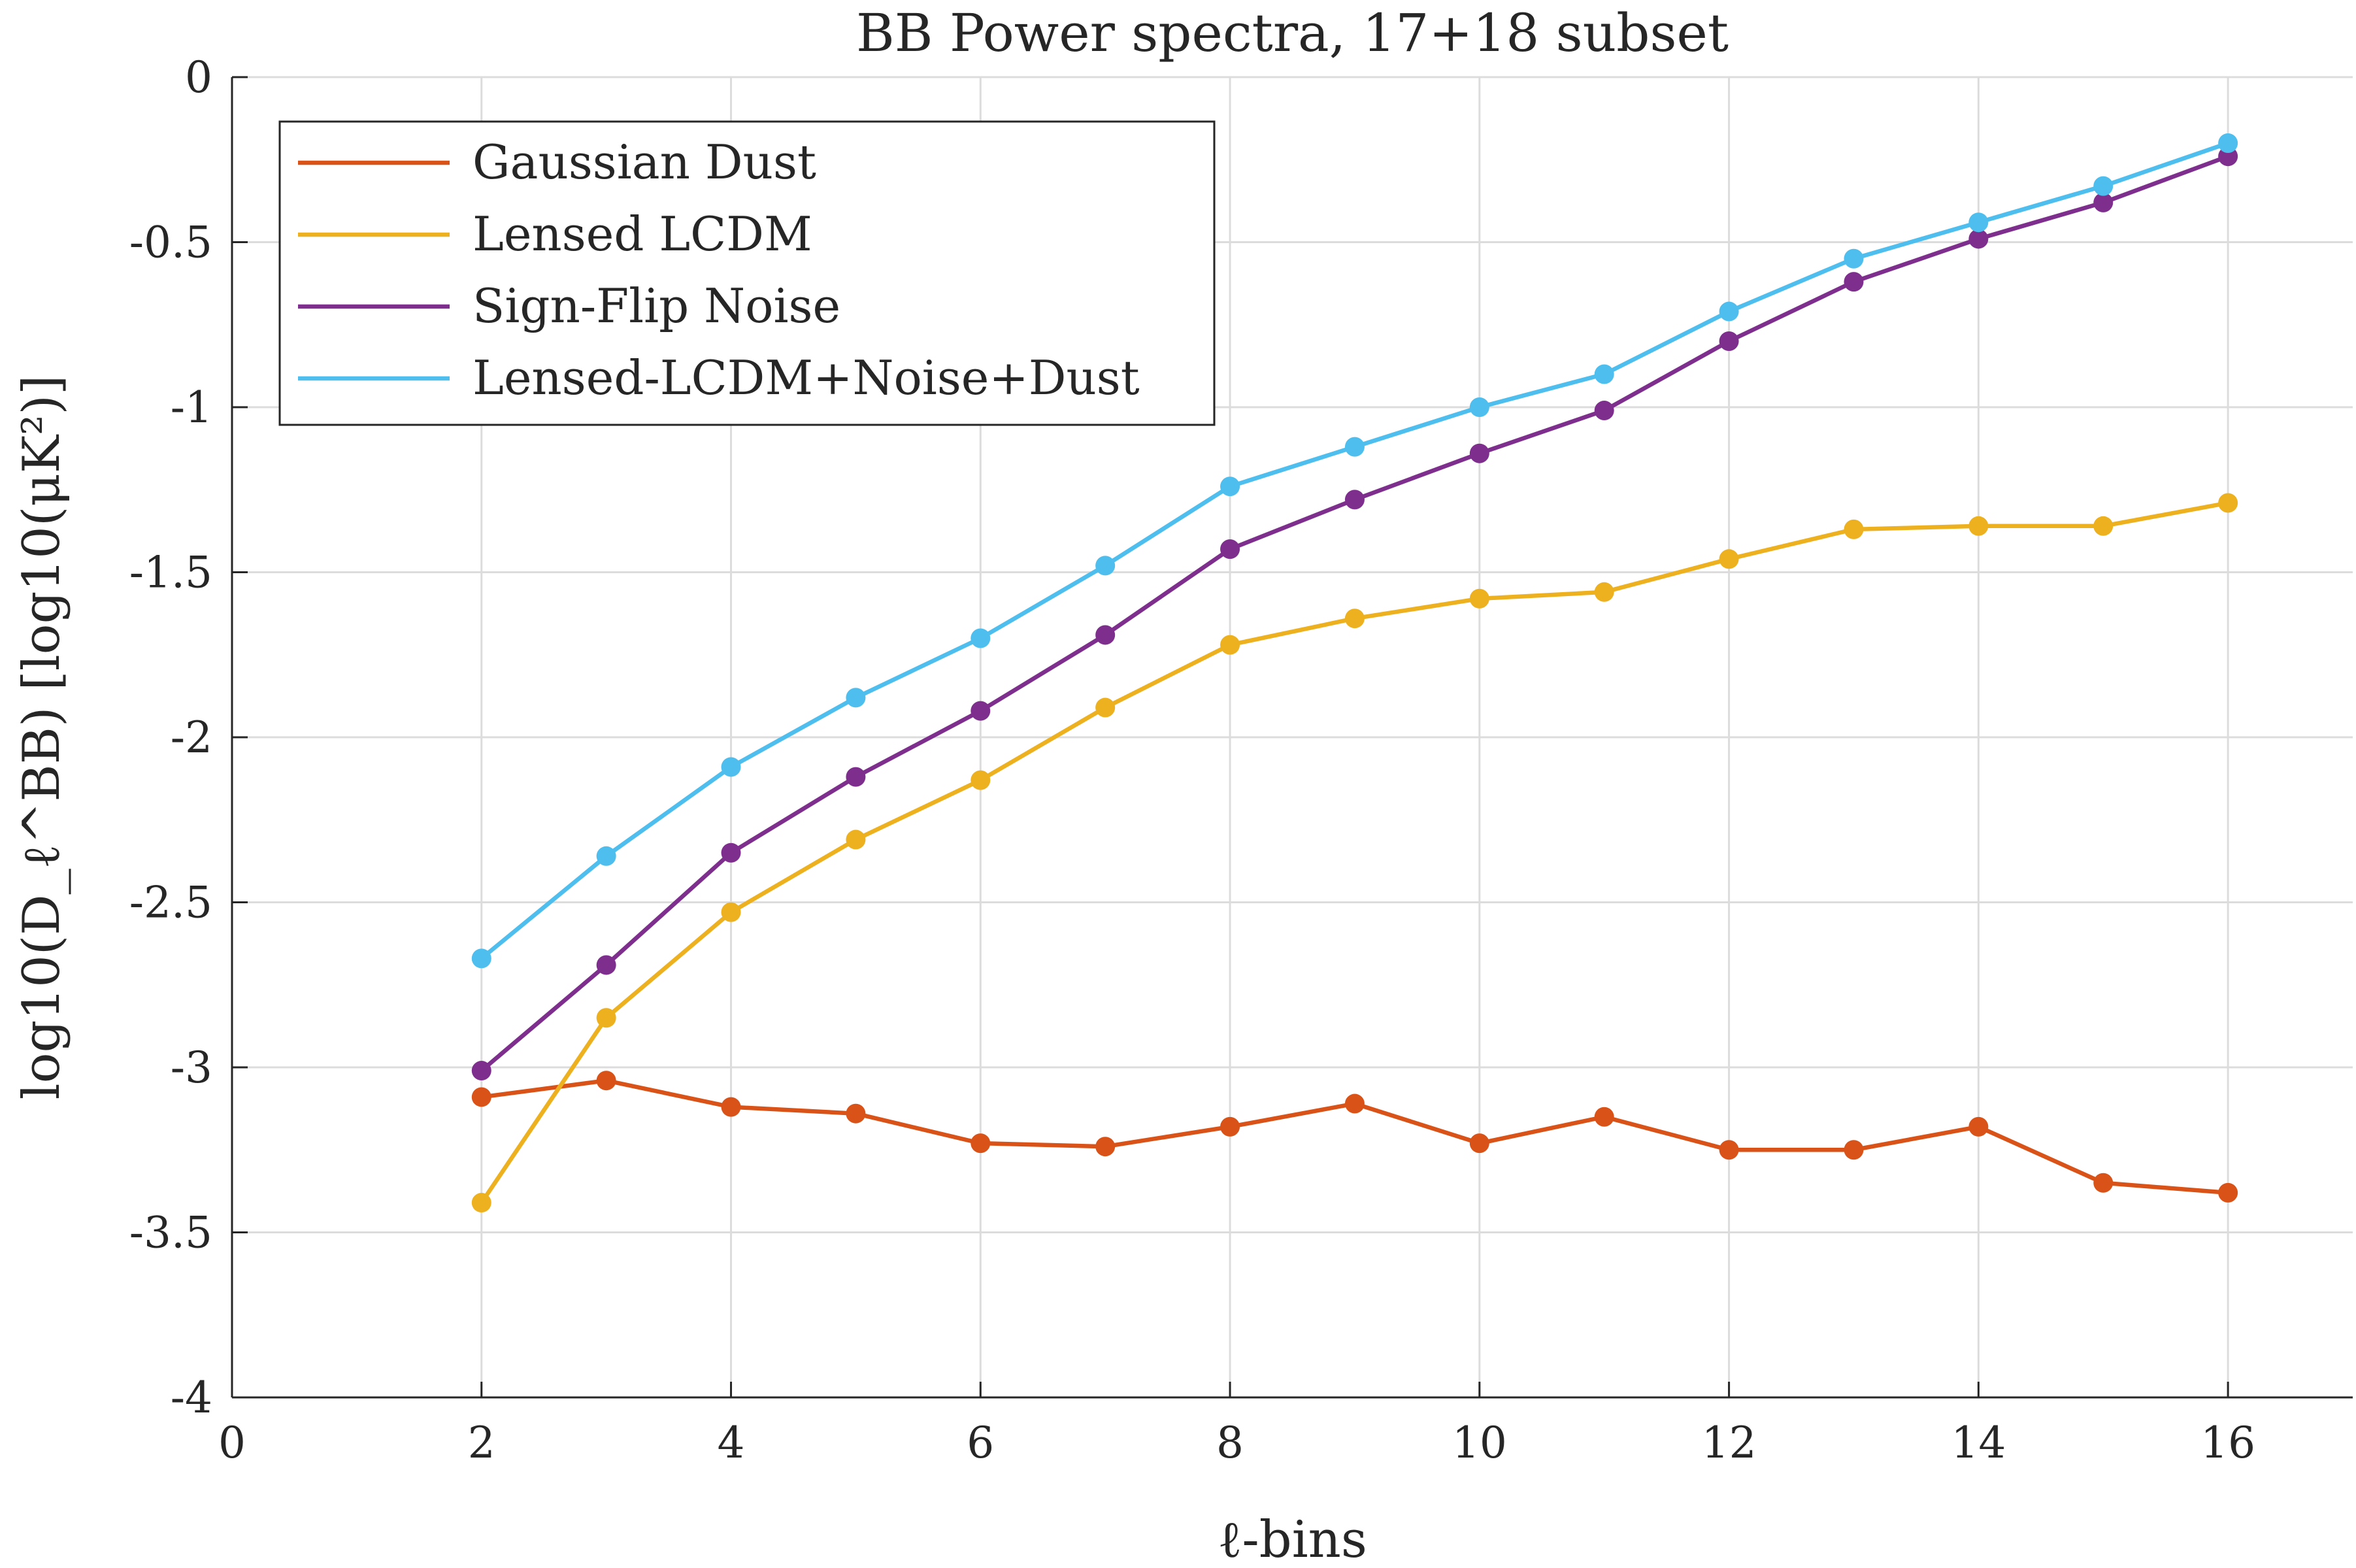  I want to click on y-tick-label: -1, so click(191, 407).